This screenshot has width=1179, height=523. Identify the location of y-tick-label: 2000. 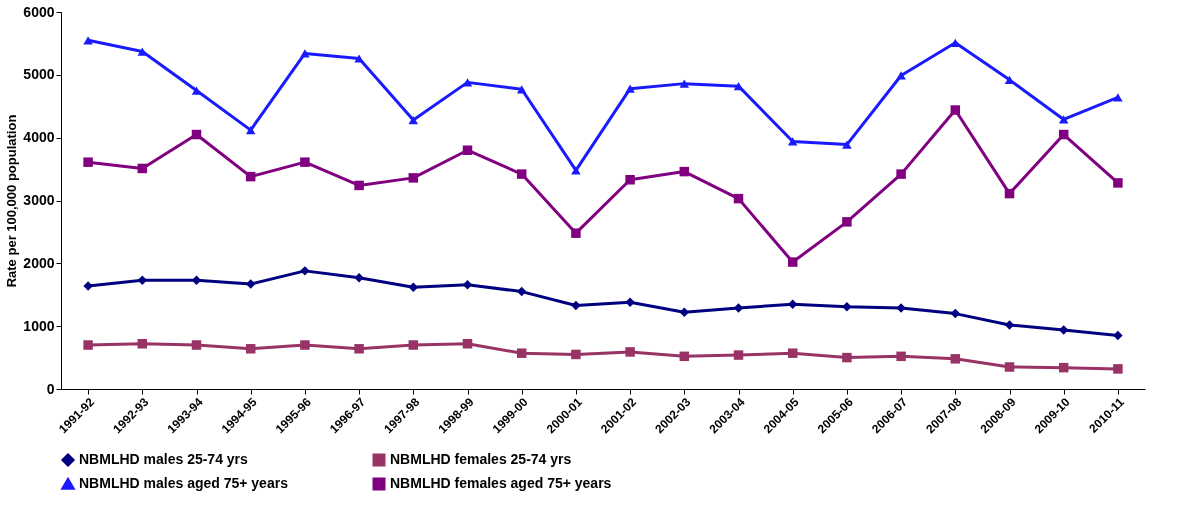
(39, 262).